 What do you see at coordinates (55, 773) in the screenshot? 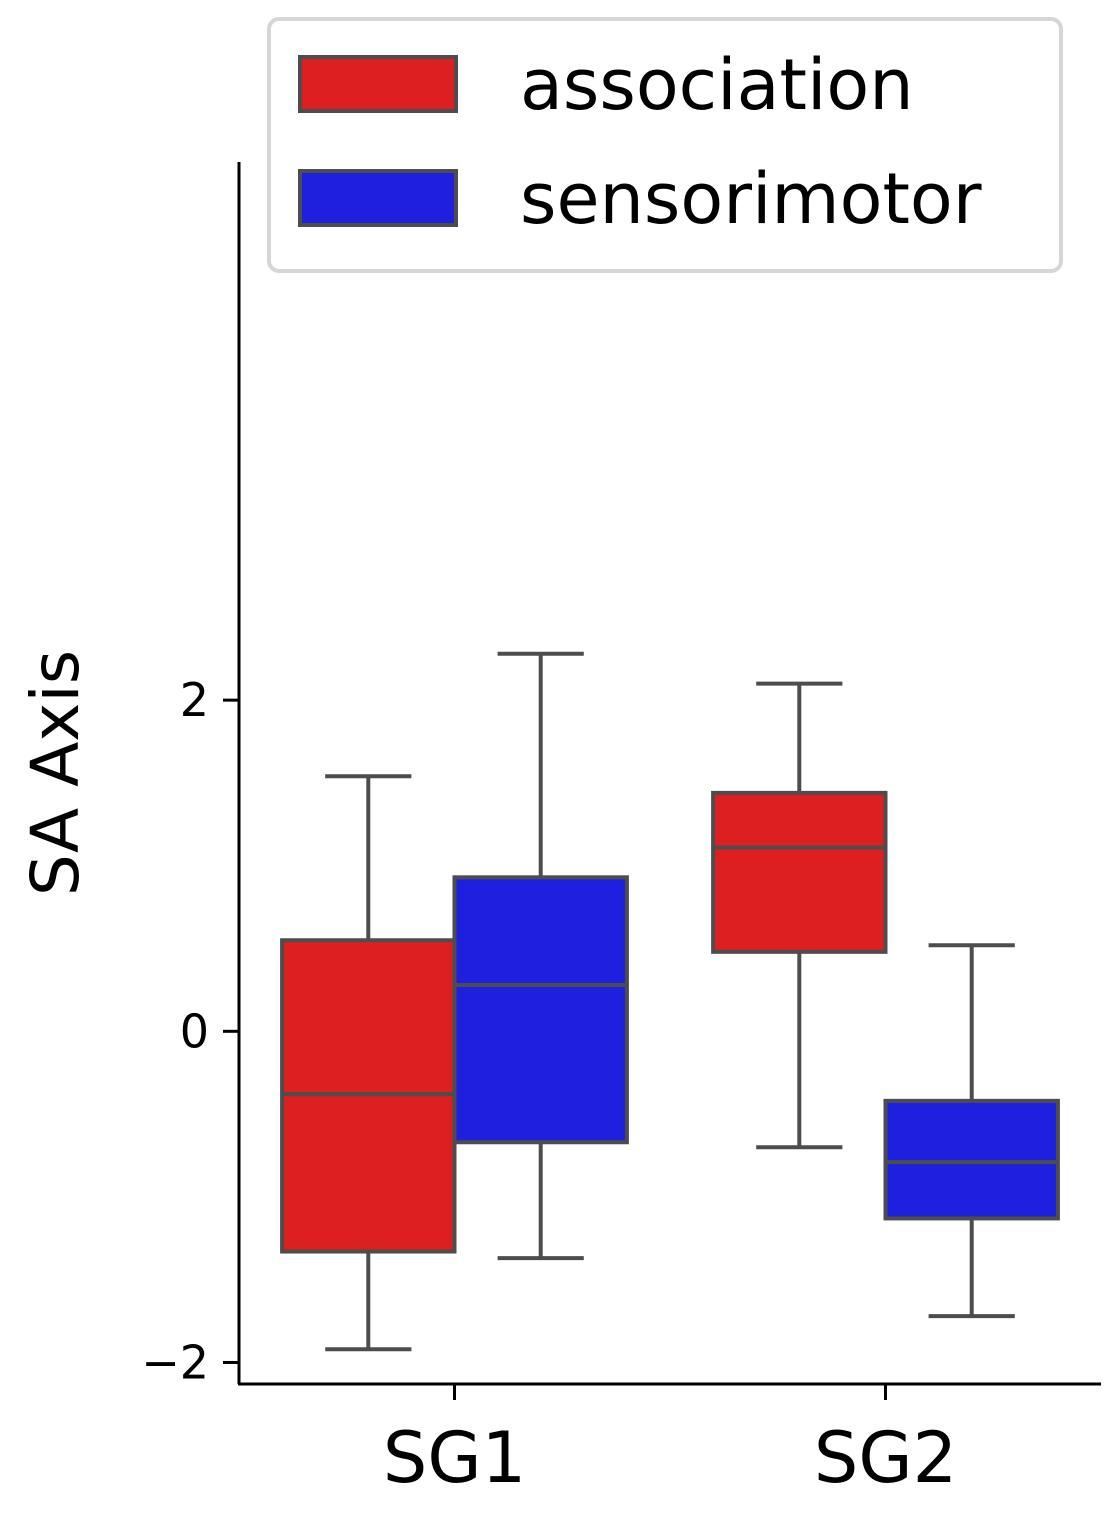
I see `y-axis-label: SA Axis` at bounding box center [55, 773].